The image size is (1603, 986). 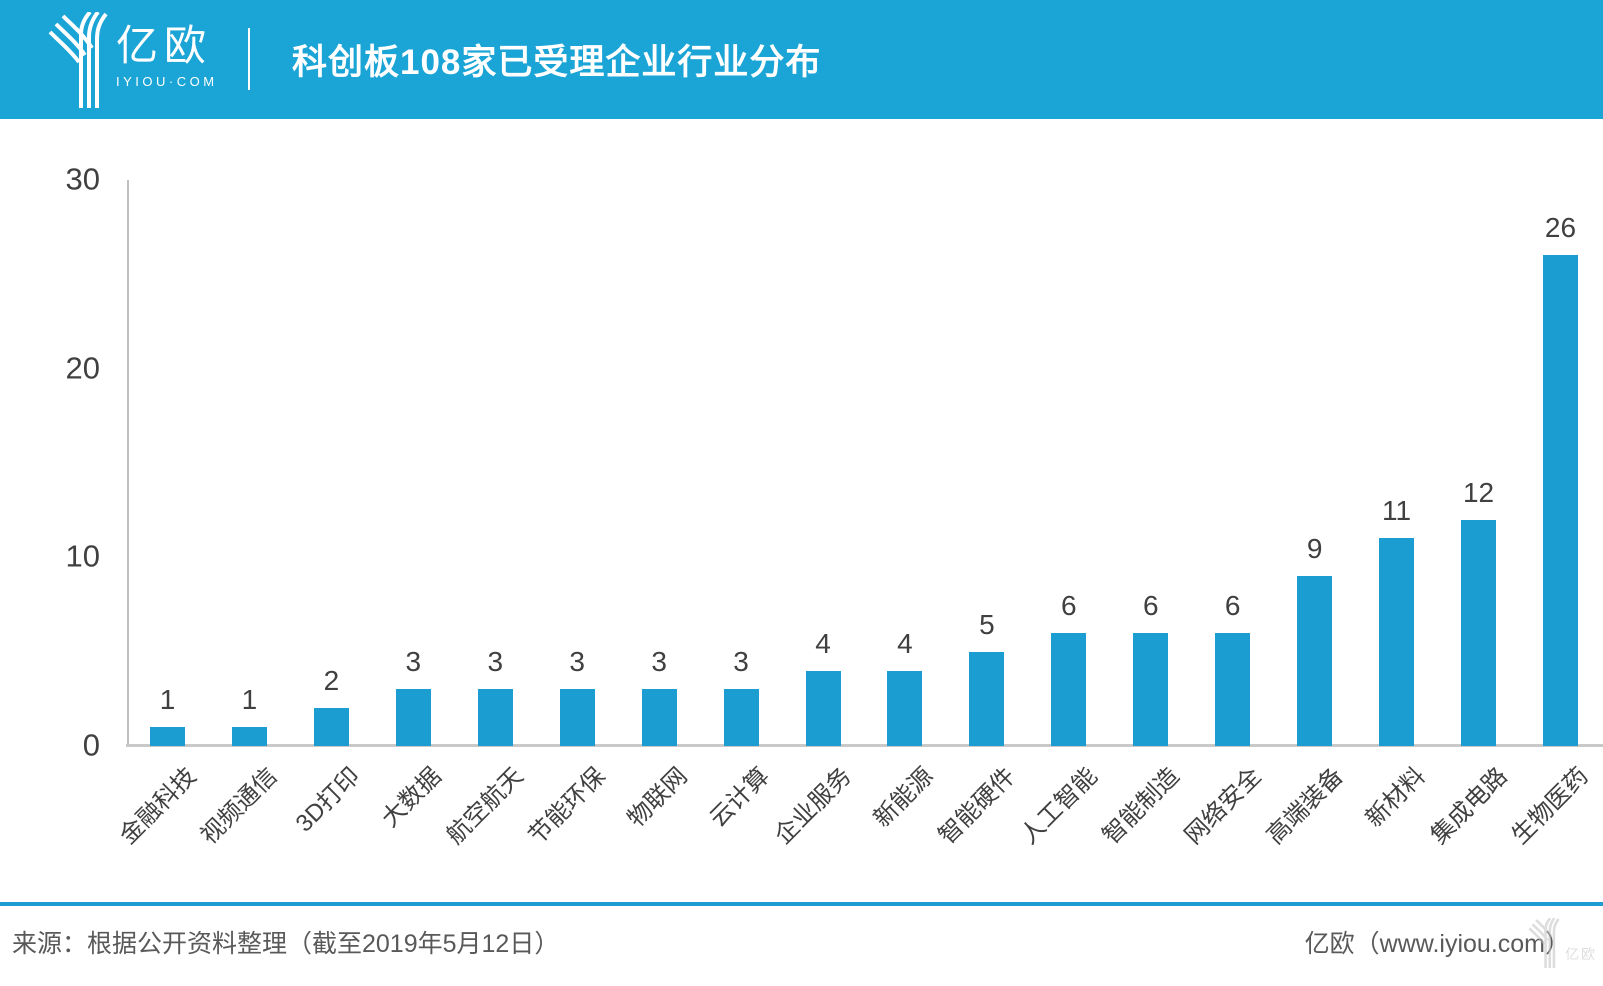 What do you see at coordinates (128, 463) in the screenshot?
I see `y-axis-line` at bounding box center [128, 463].